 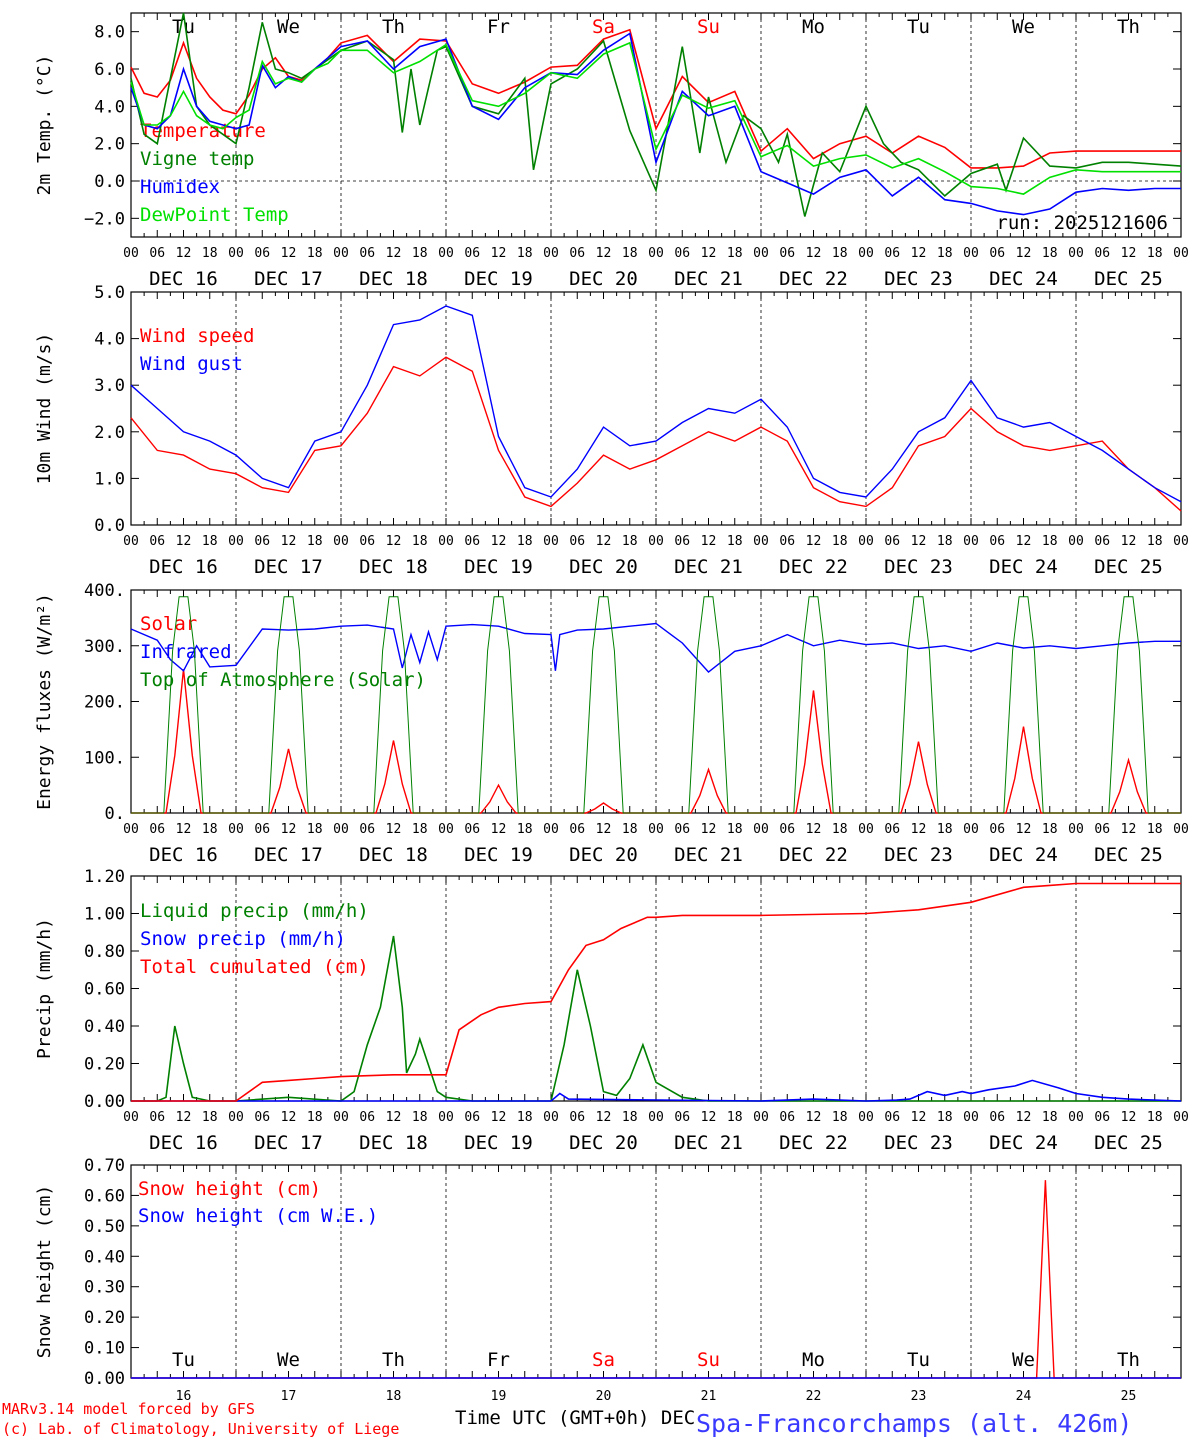 What do you see at coordinates (393, 855) in the screenshot?
I see `date-label: DEC 18` at bounding box center [393, 855].